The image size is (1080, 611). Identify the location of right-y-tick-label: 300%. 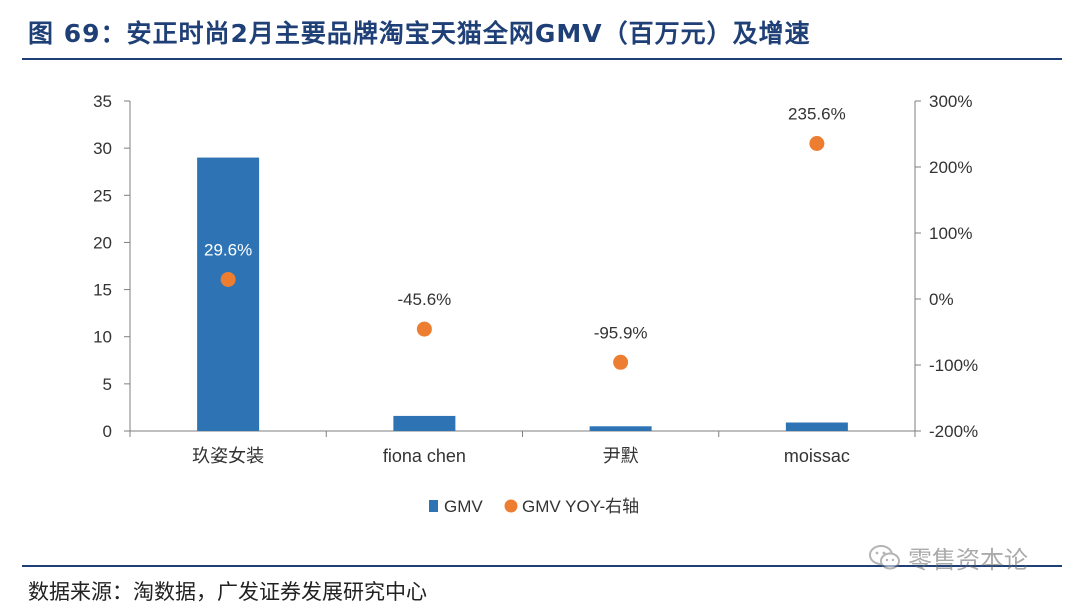
(950, 101).